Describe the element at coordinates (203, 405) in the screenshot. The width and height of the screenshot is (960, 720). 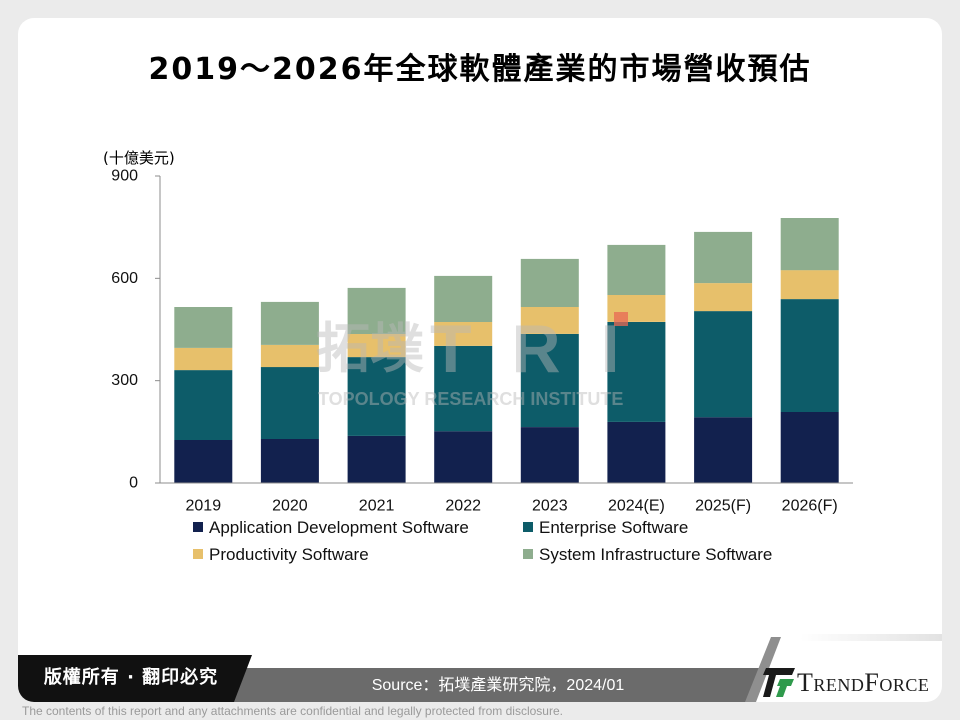
I see `bar-enterprise-software-2019` at that location.